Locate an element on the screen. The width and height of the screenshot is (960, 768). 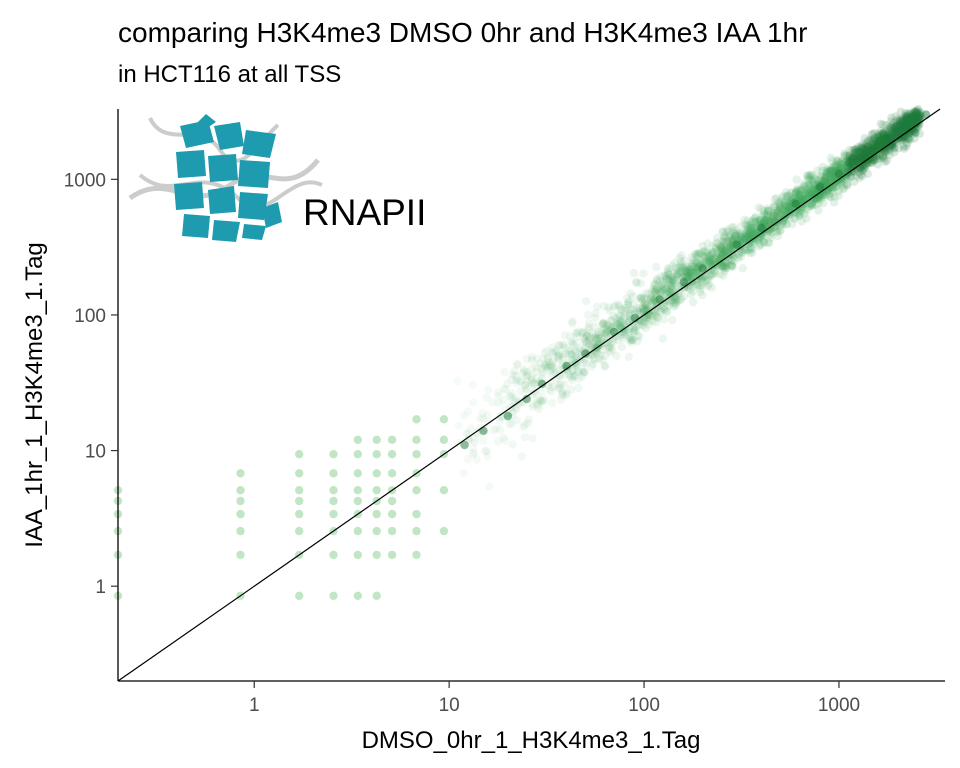
y-tick-label: 100 is located at coordinates (90, 316).